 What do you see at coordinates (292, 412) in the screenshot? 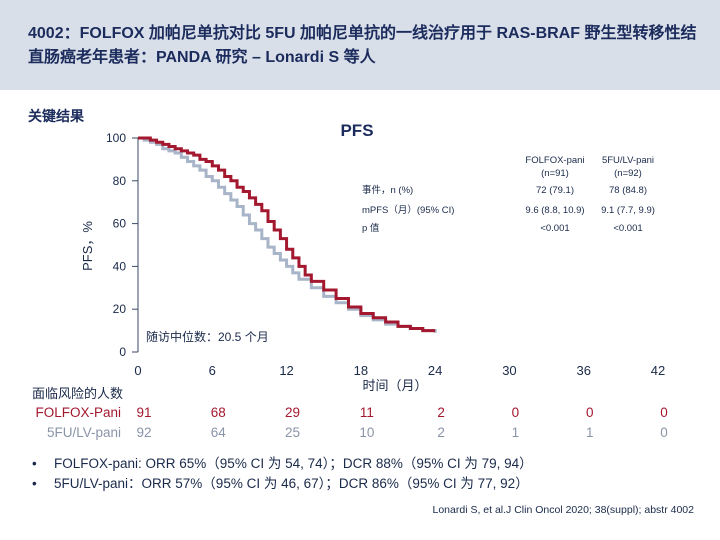
I see `risk-count: 29` at bounding box center [292, 412].